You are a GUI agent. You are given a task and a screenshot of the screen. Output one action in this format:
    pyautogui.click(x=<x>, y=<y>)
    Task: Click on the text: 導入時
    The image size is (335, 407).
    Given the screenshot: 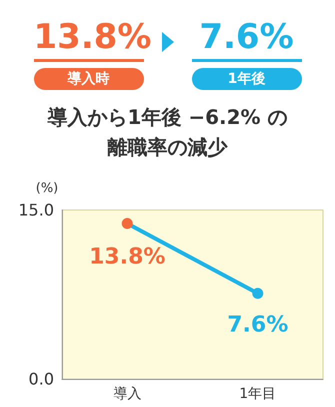 What is the action you would take?
    pyautogui.click(x=89, y=79)
    